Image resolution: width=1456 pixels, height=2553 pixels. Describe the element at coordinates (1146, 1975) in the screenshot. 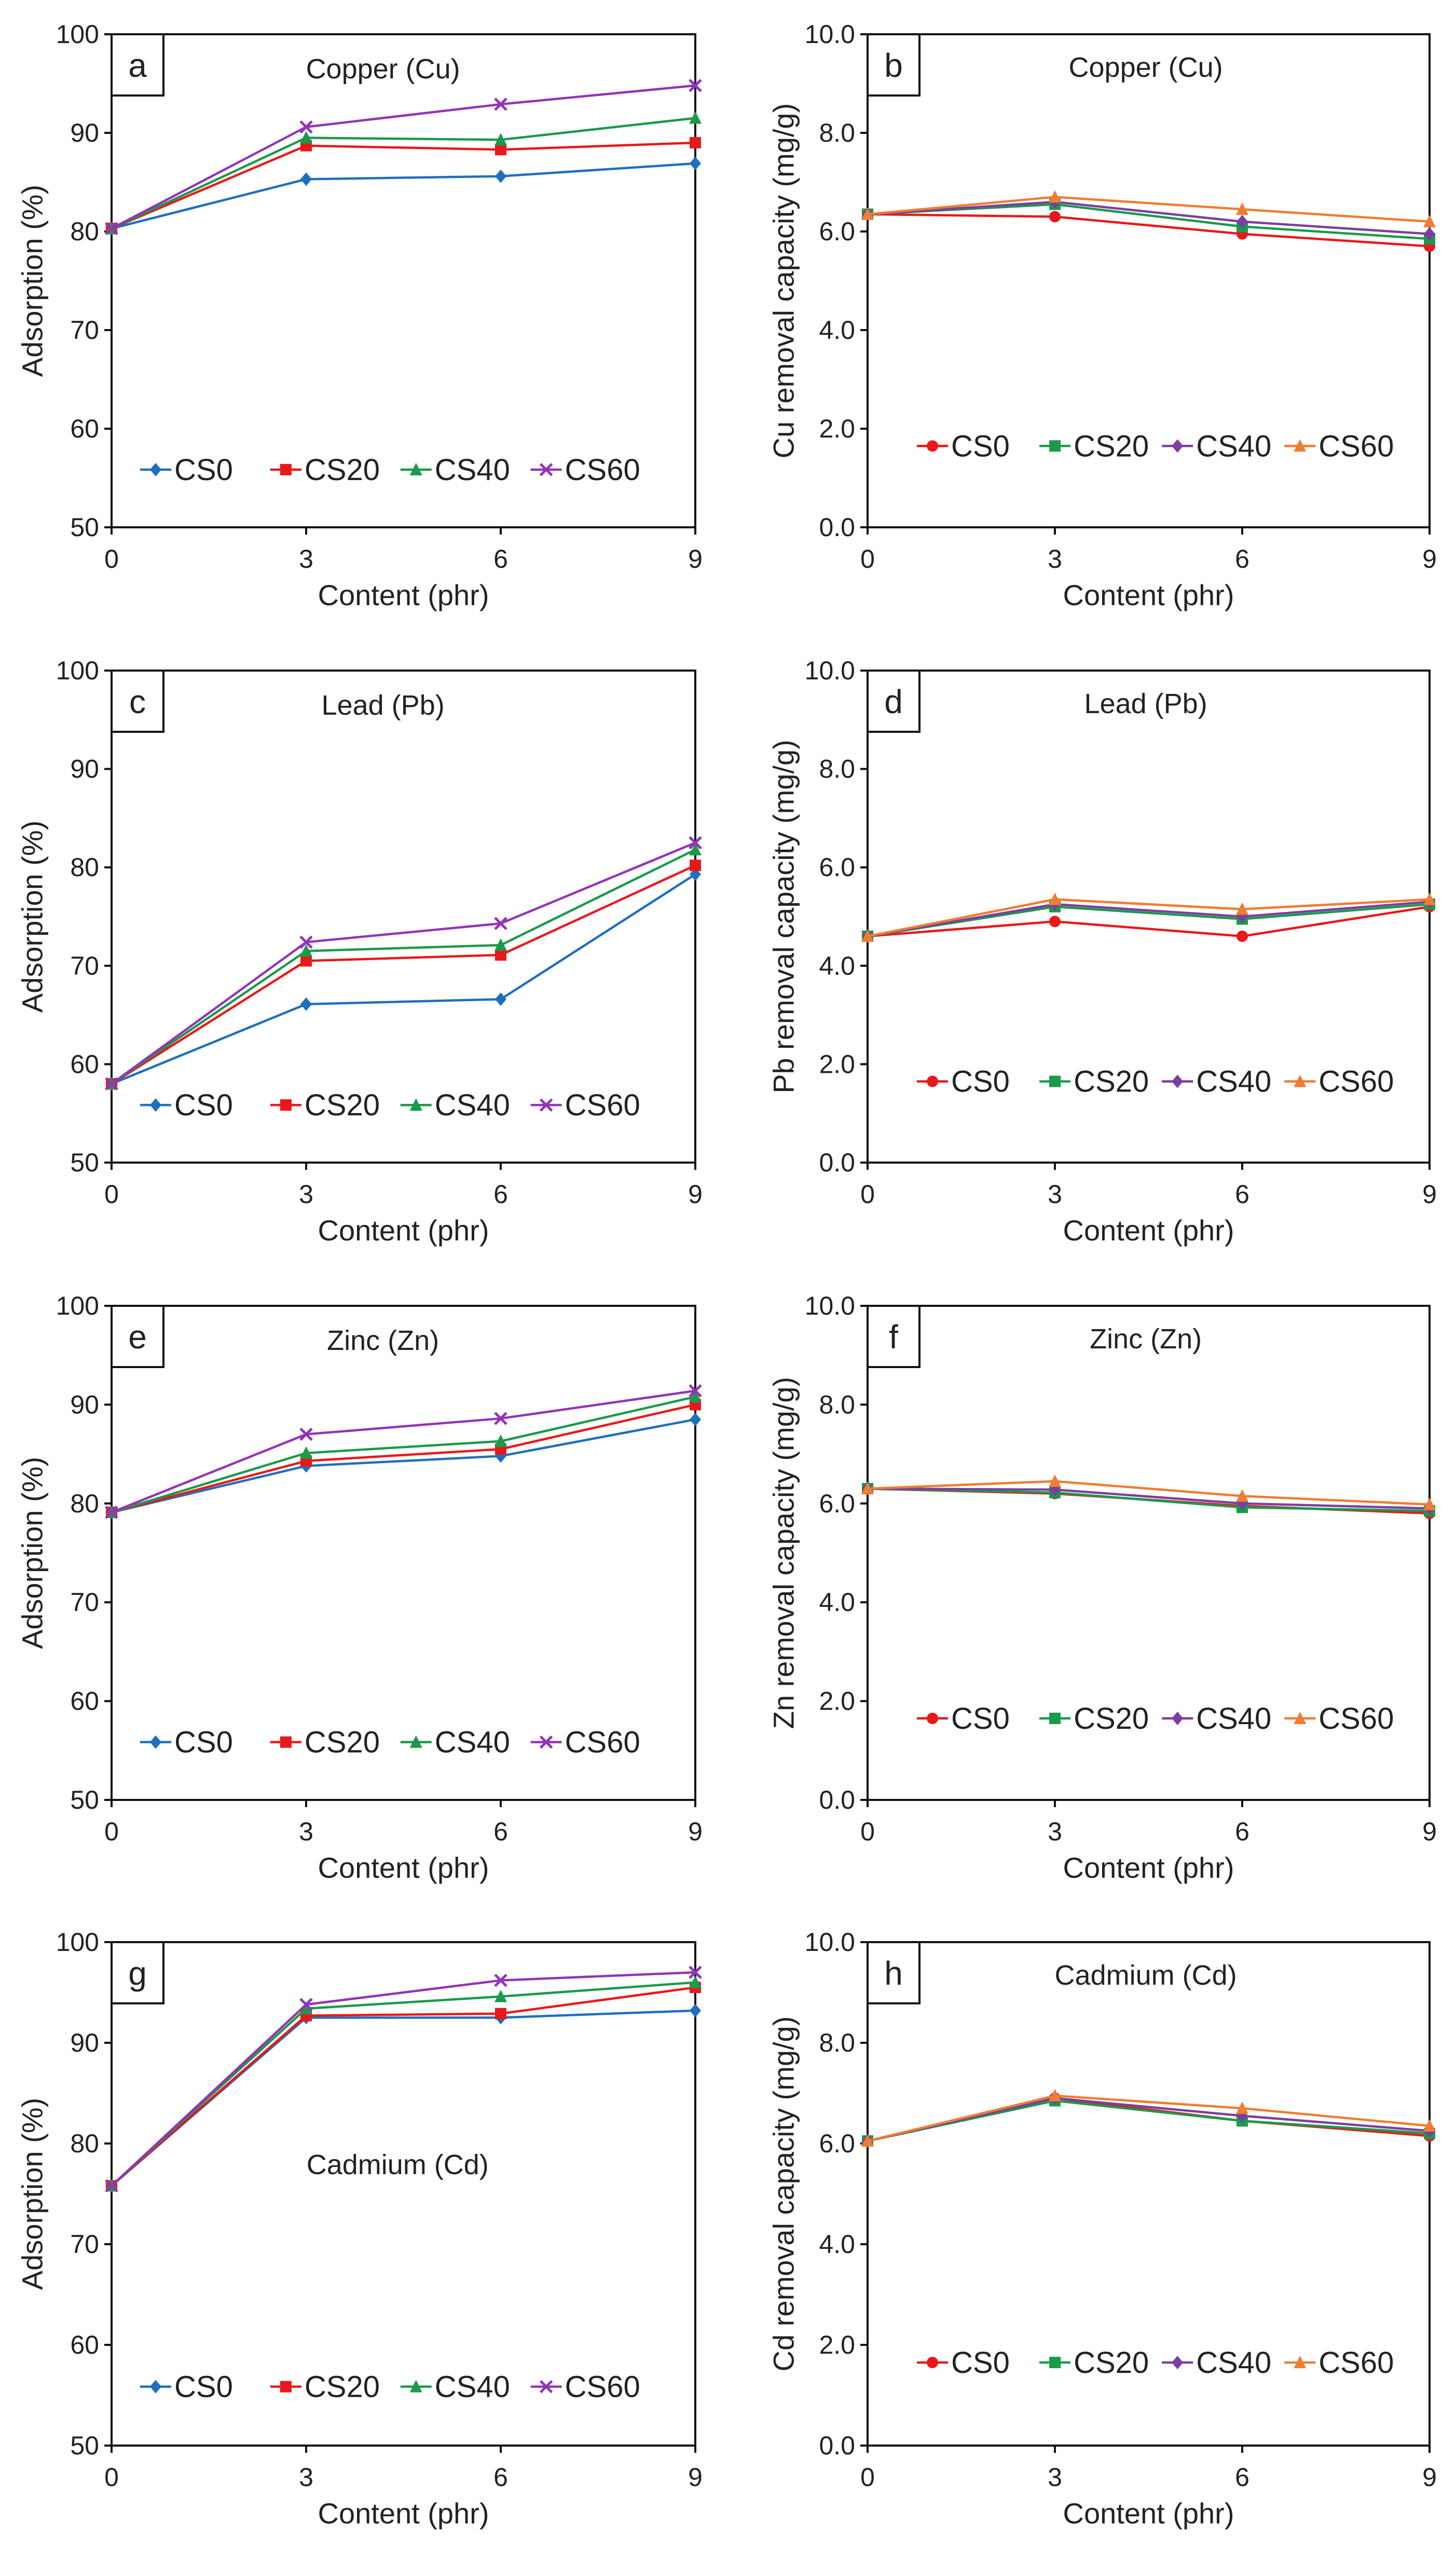

I see `panel-title: Cadmium (Cd)` at that location.